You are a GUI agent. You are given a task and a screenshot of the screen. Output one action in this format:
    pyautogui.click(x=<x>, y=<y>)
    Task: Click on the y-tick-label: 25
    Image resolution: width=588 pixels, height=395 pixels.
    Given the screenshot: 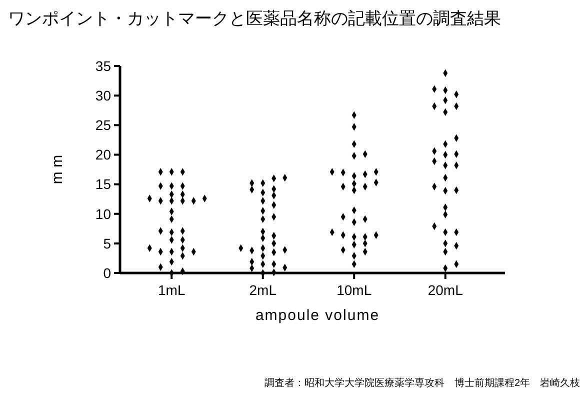 What is the action you would take?
    pyautogui.click(x=103, y=125)
    